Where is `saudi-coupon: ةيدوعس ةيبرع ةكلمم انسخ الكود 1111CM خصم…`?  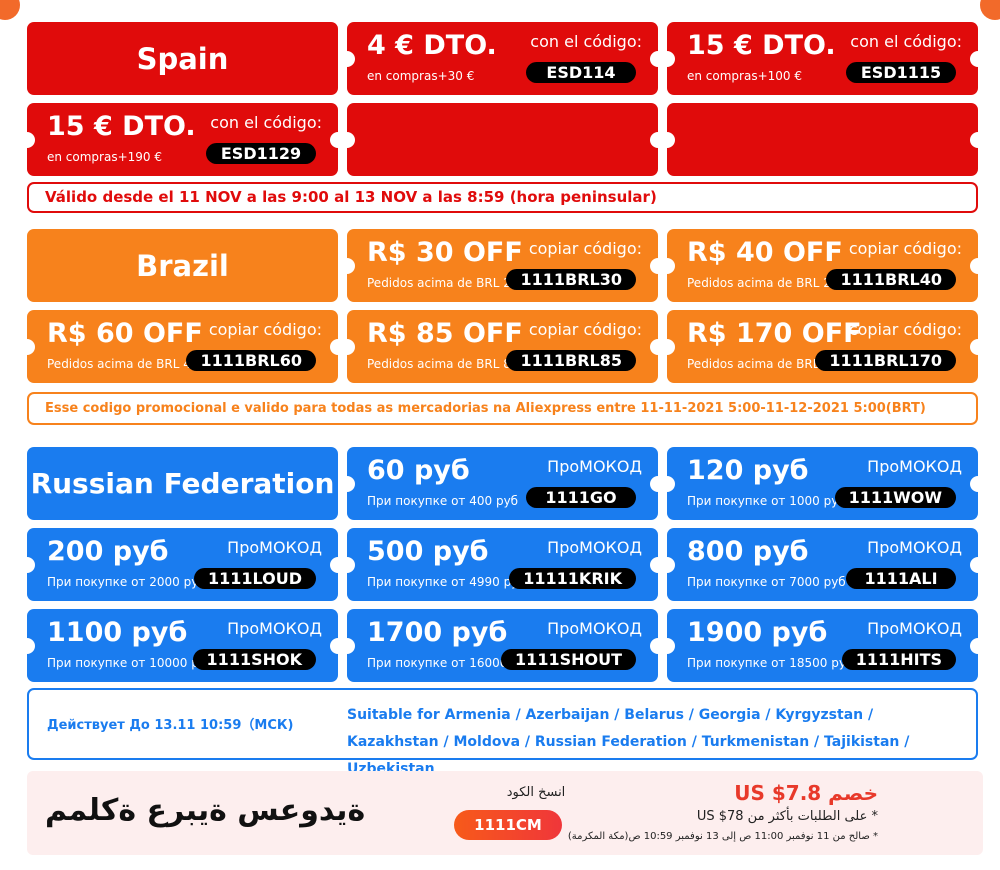 saudi-coupon: ةيدوعس ةيبرع ةكلمم انسخ الكود 1111CM خصم… is located at coordinates (505, 813).